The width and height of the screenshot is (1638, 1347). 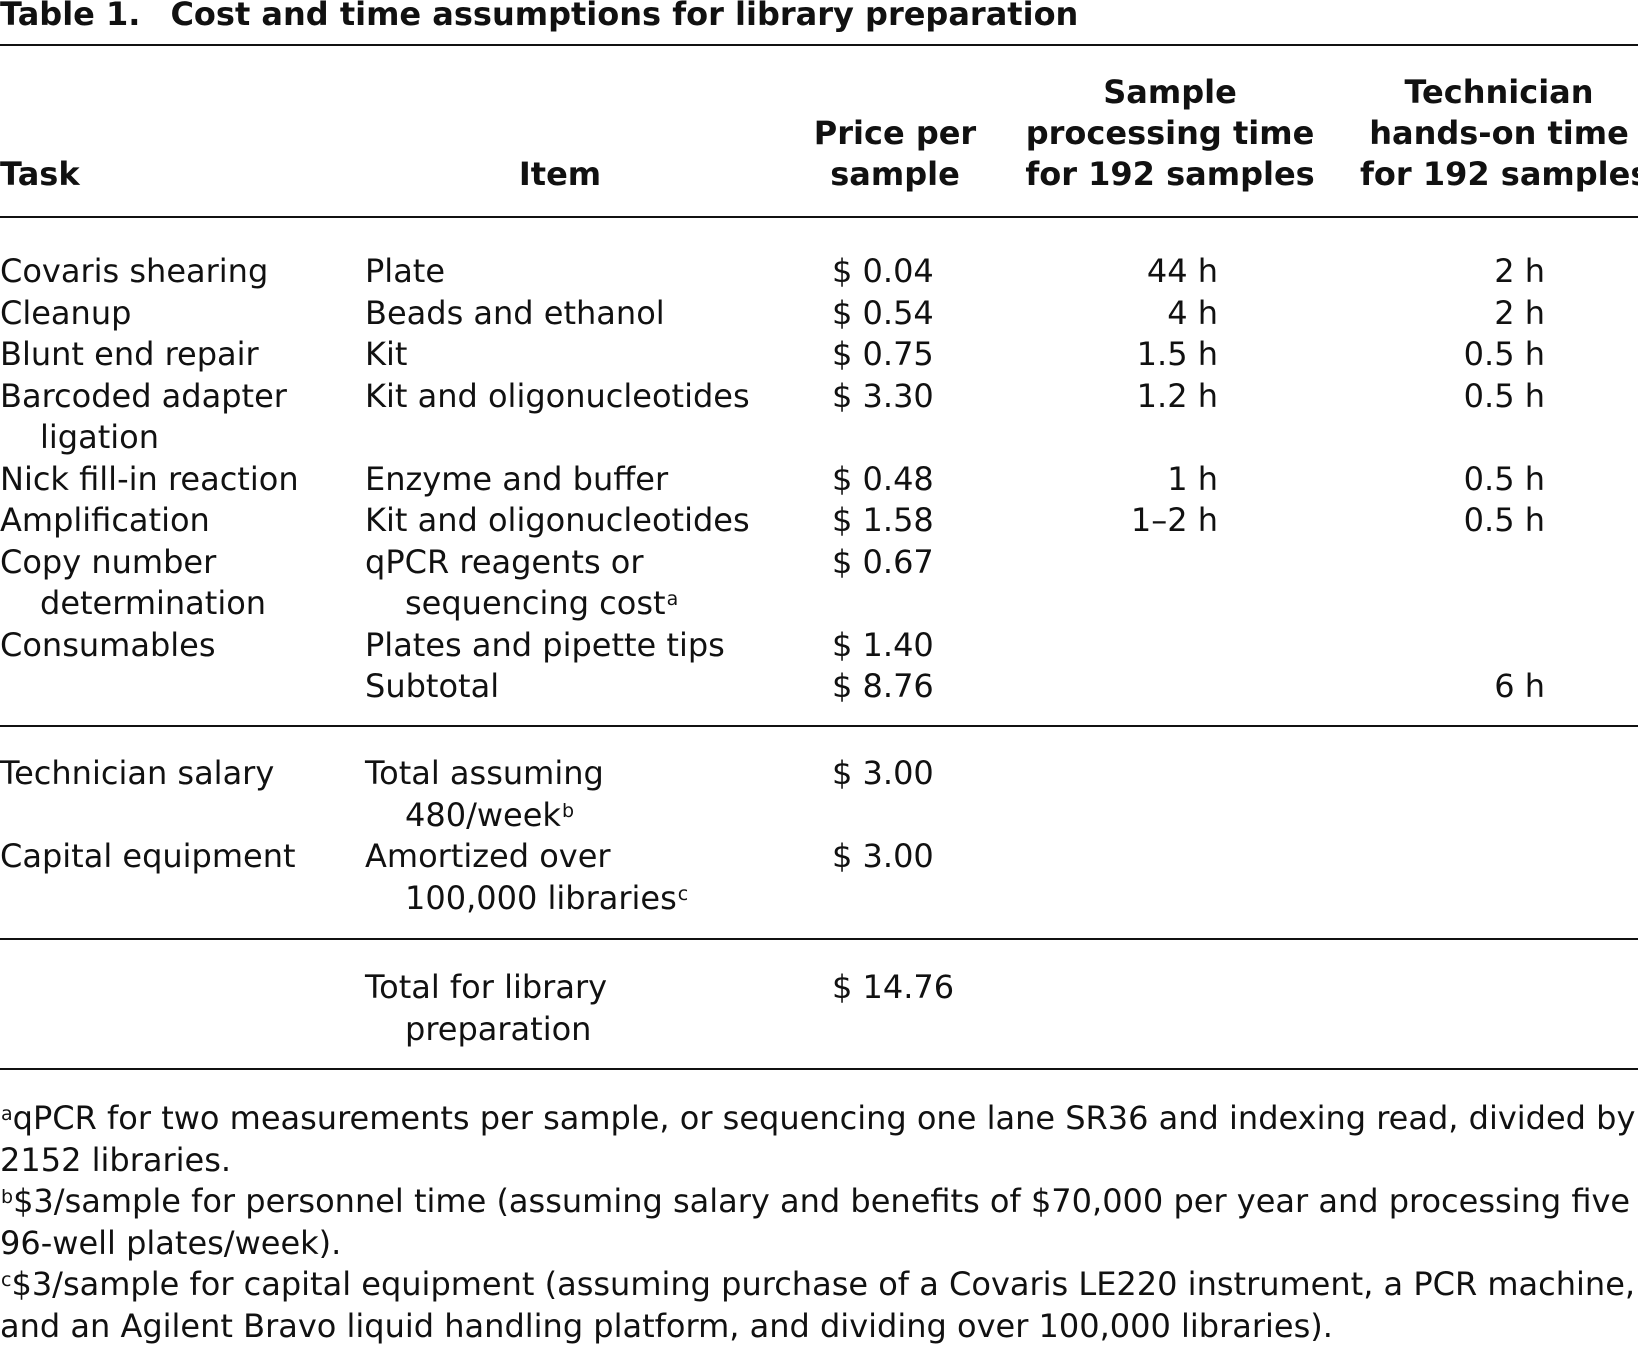 What do you see at coordinates (148, 856) in the screenshot?
I see `task-cell: Capital equipment` at bounding box center [148, 856].